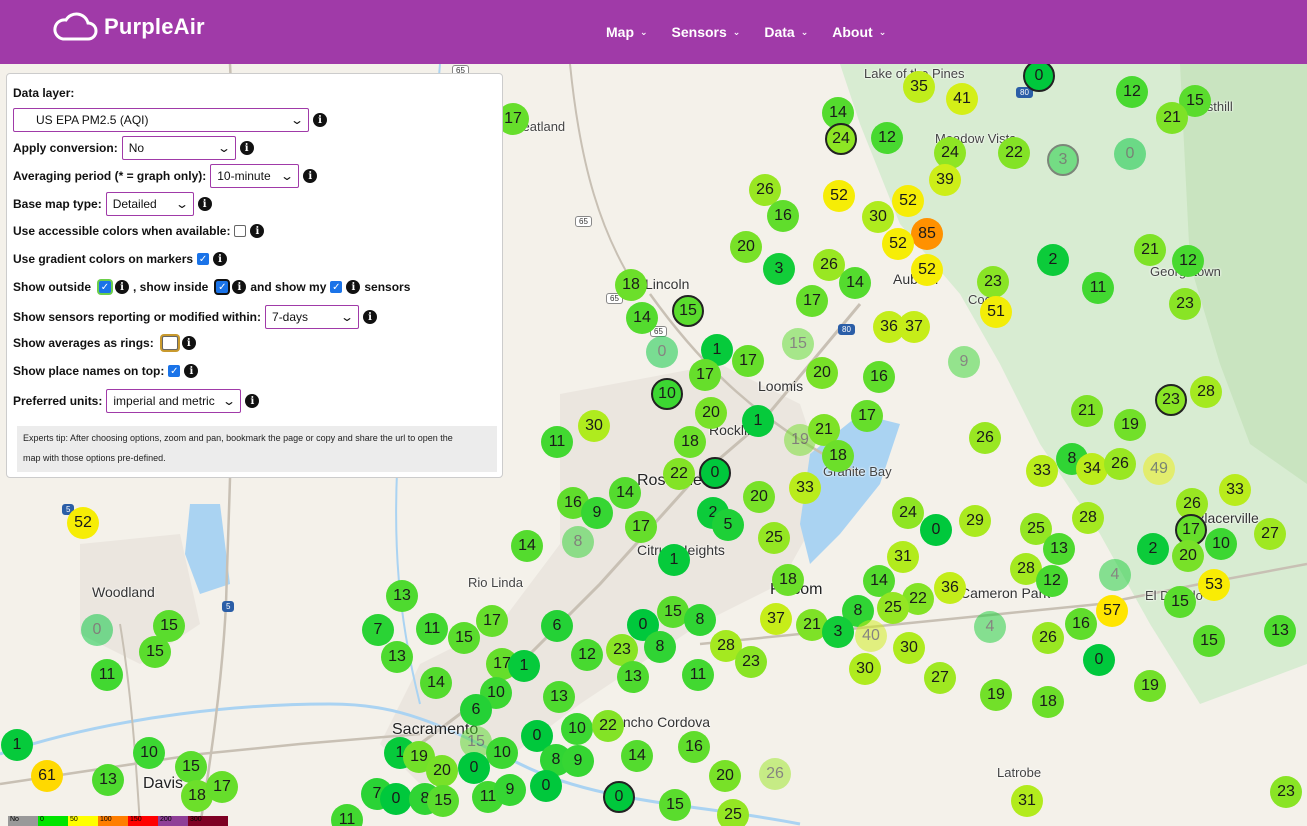 The height and width of the screenshot is (826, 1307). What do you see at coordinates (1172, 118) in the screenshot?
I see `sensor-marker: 21` at bounding box center [1172, 118].